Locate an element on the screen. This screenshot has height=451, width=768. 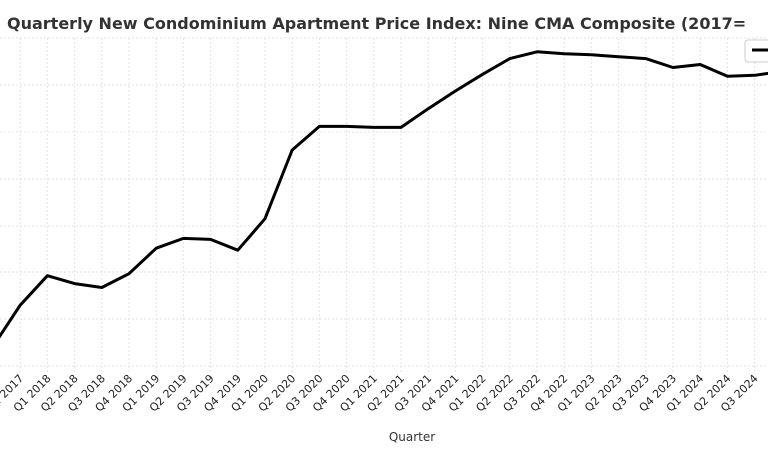
x-axis-title: Quarter is located at coordinates (412, 437).